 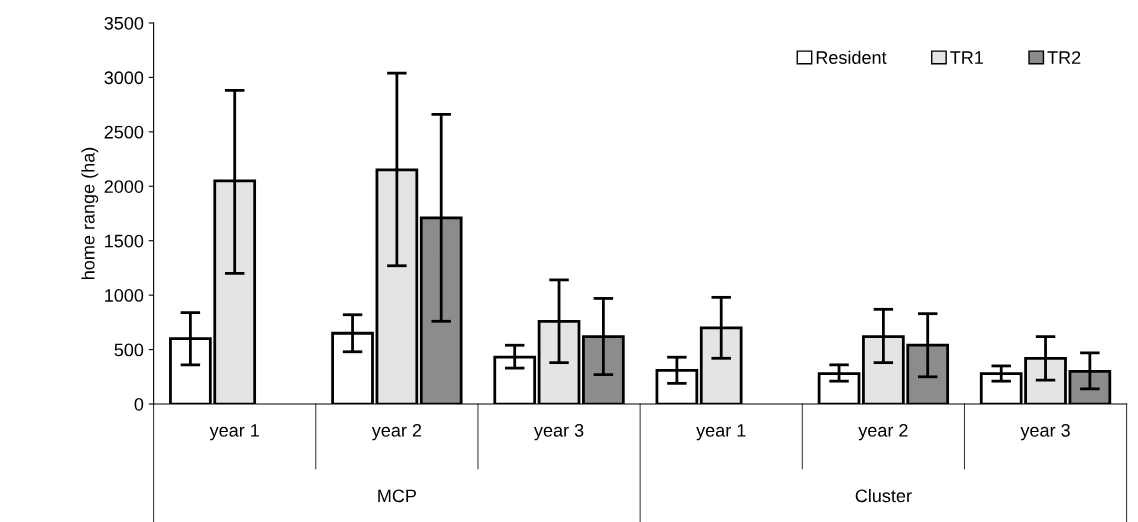 I want to click on legend-label: TR2, so click(x=1064, y=57).